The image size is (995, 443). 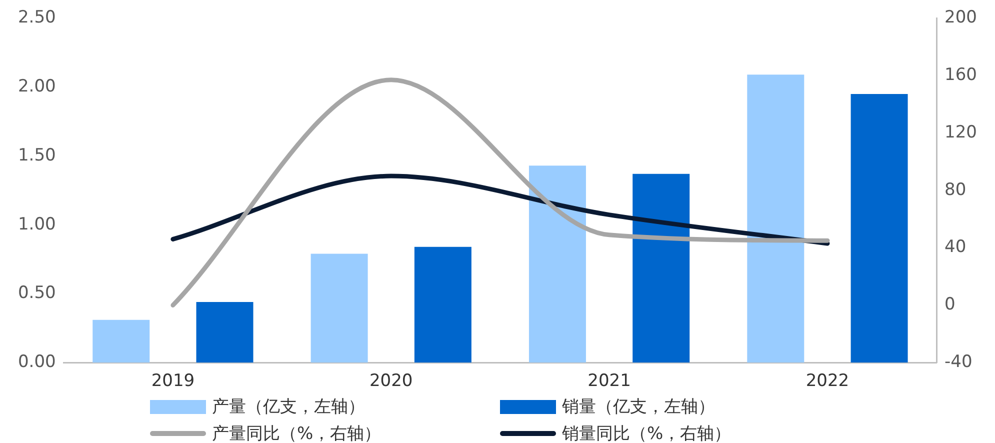 What do you see at coordinates (173, 381) in the screenshot?
I see `x-tick-label: 2019` at bounding box center [173, 381].